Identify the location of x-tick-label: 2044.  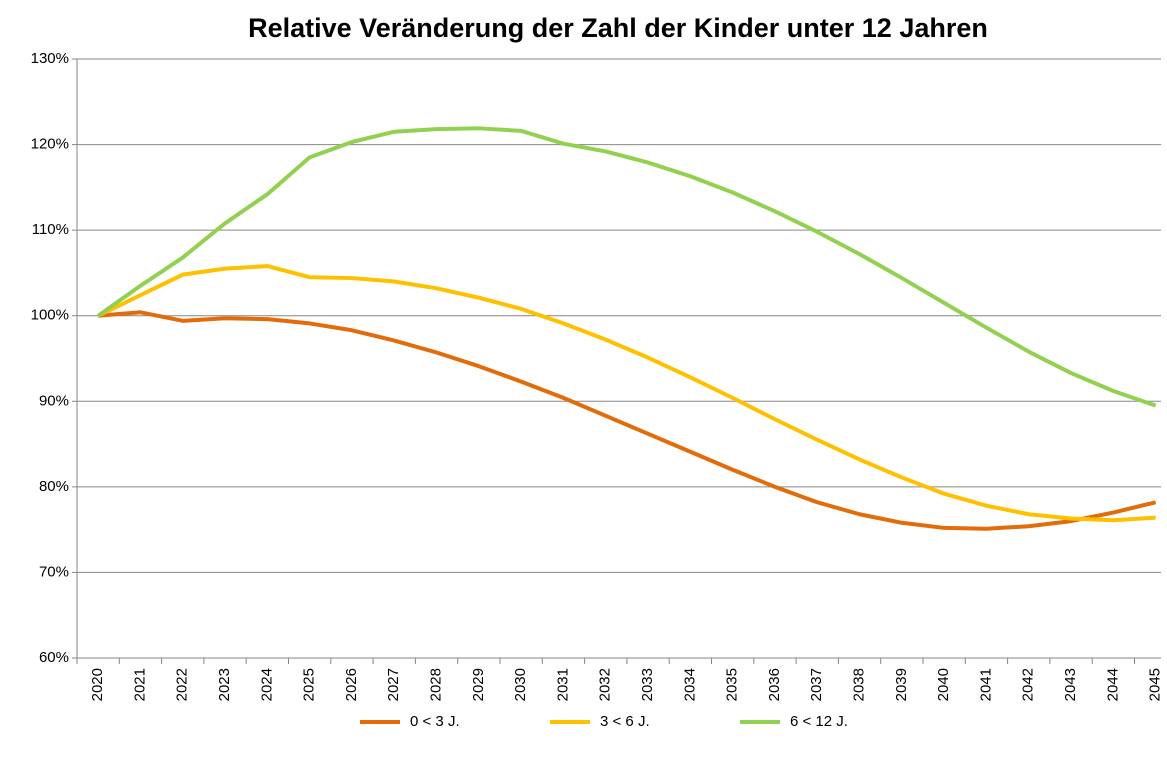
(1112, 684).